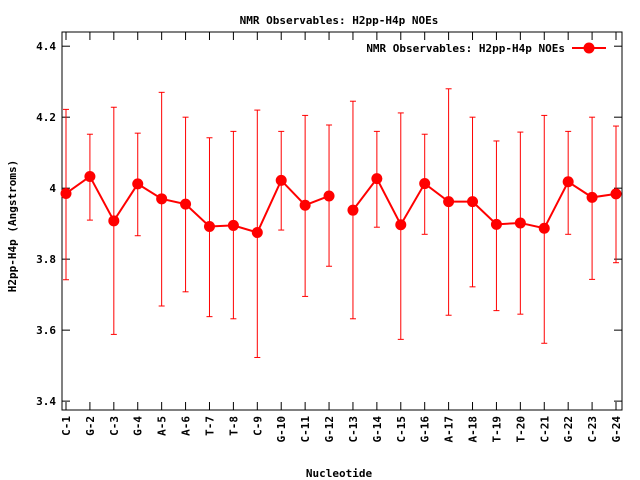 The image size is (640, 480). What do you see at coordinates (589, 48) in the screenshot?
I see `legend-marker` at bounding box center [589, 48].